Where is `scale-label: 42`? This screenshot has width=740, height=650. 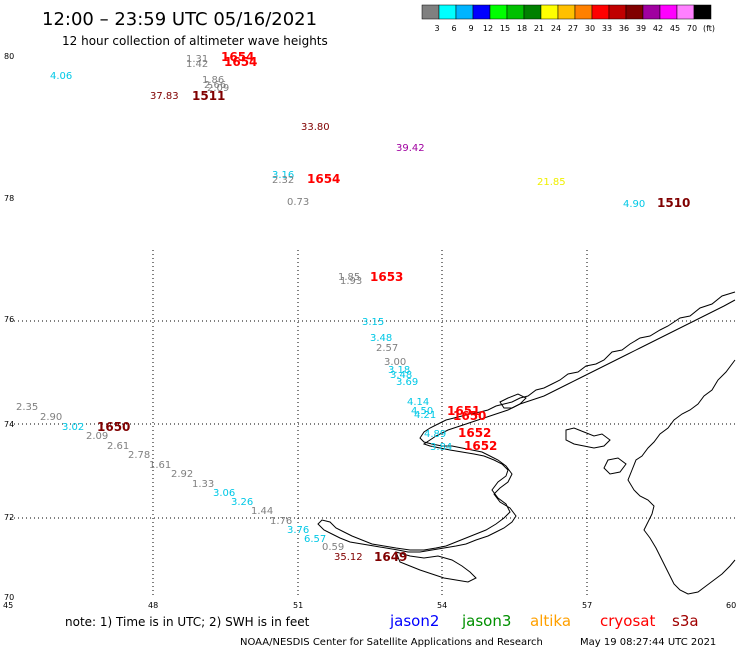 scale-label: 42 is located at coordinates (658, 28).